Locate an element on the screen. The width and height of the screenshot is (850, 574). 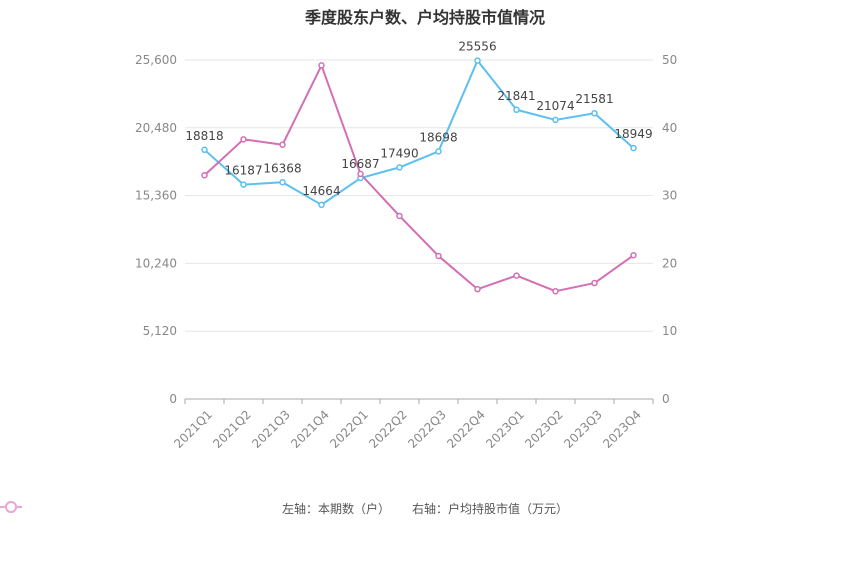
data-label: 17490 is located at coordinates (399, 153).